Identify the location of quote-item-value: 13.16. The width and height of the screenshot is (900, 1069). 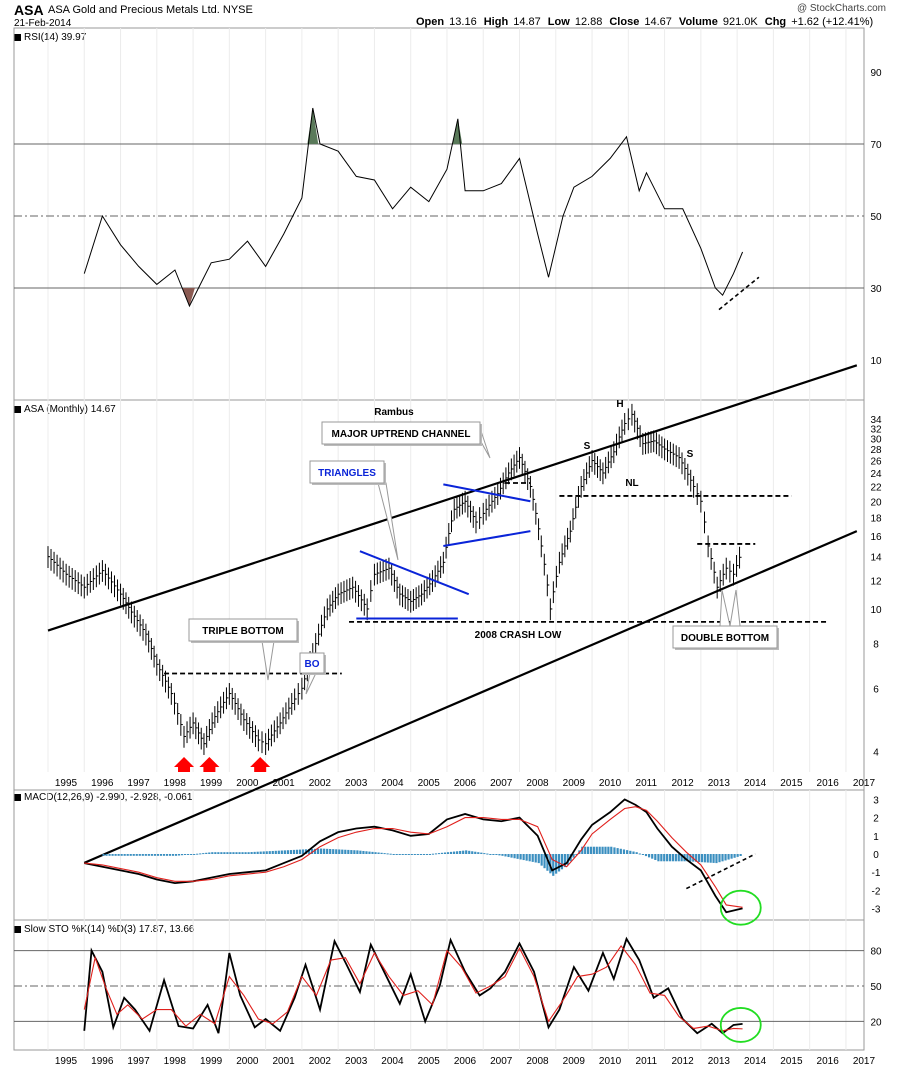
(461, 22).